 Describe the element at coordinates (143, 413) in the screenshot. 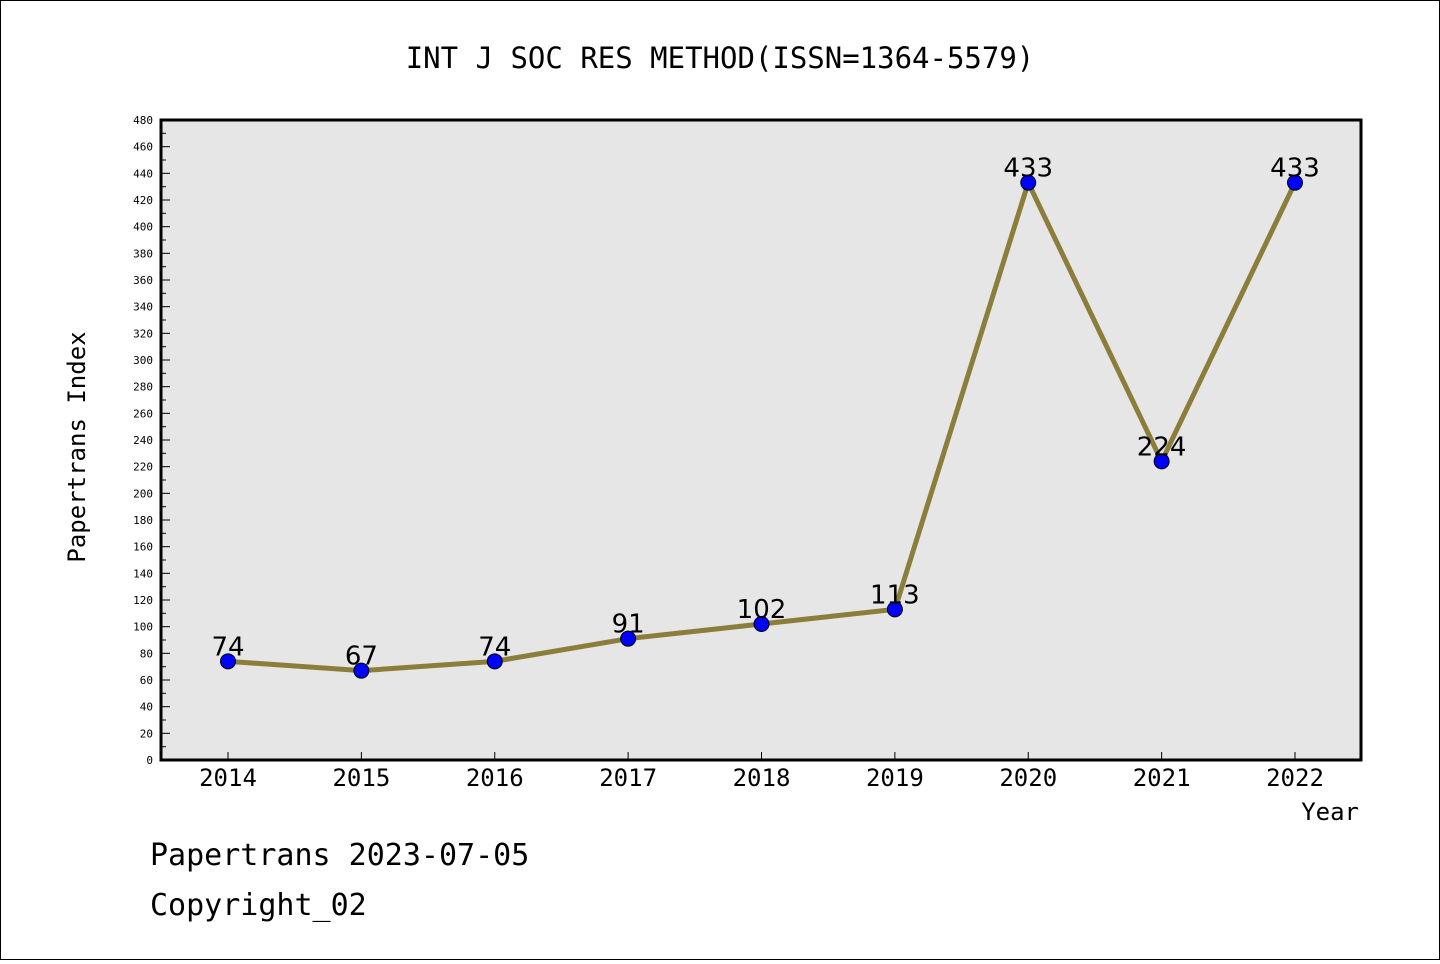

I see `y-tick-label: 260` at that location.